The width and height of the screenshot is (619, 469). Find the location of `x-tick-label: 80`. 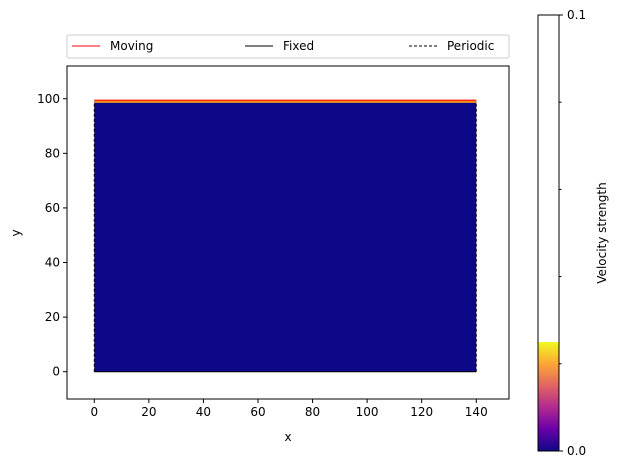

x-tick-label: 80 is located at coordinates (312, 412).